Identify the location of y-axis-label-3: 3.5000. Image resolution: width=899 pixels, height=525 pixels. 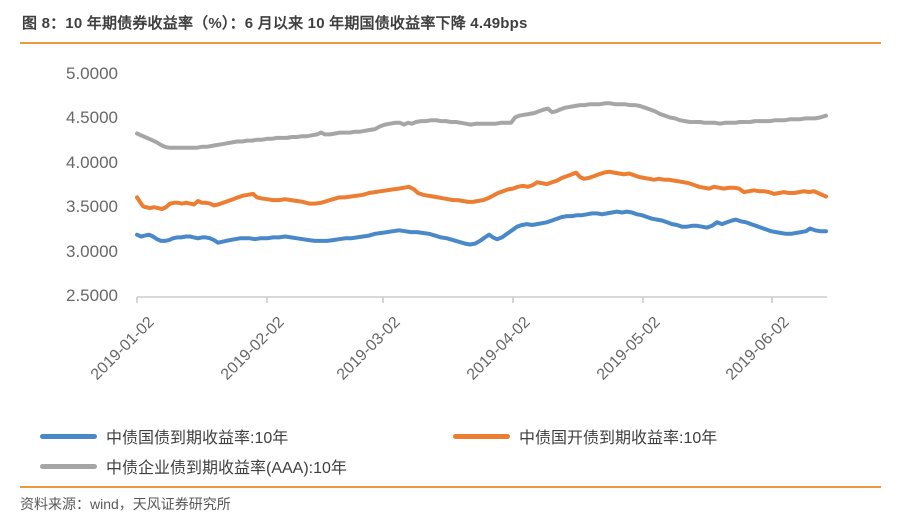
(92, 206).